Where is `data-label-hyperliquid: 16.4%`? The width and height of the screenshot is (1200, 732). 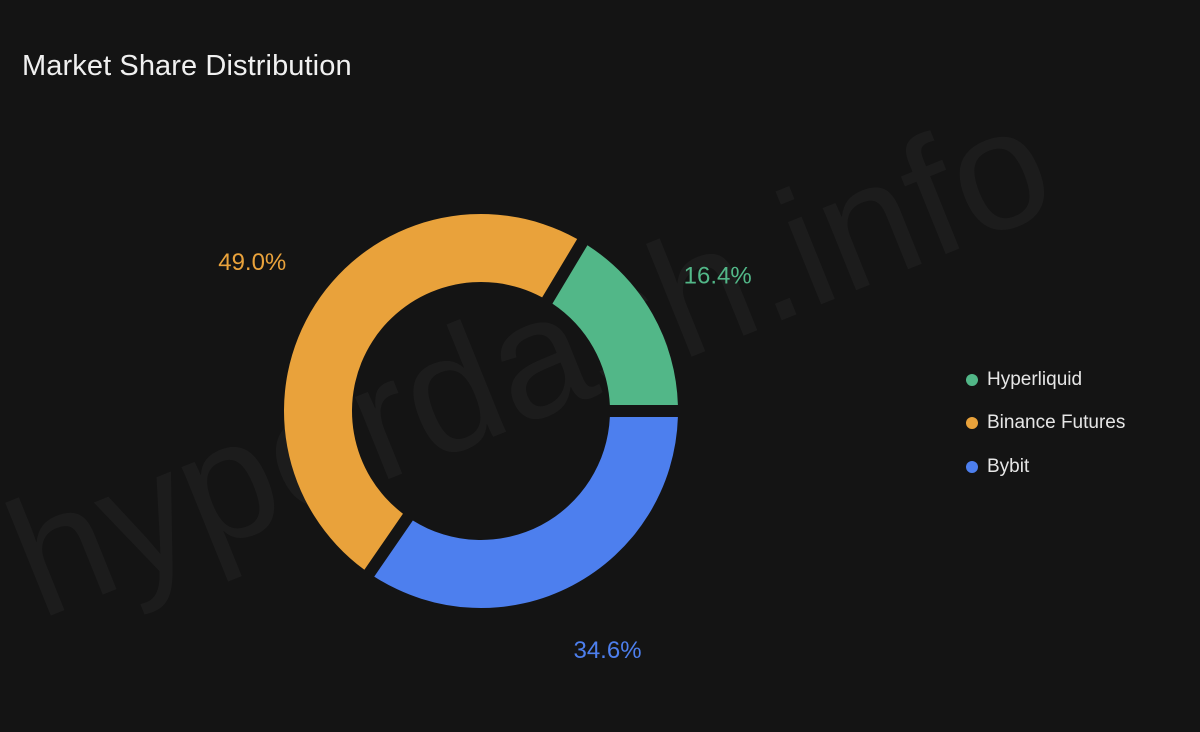 data-label-hyperliquid: 16.4% is located at coordinates (718, 275).